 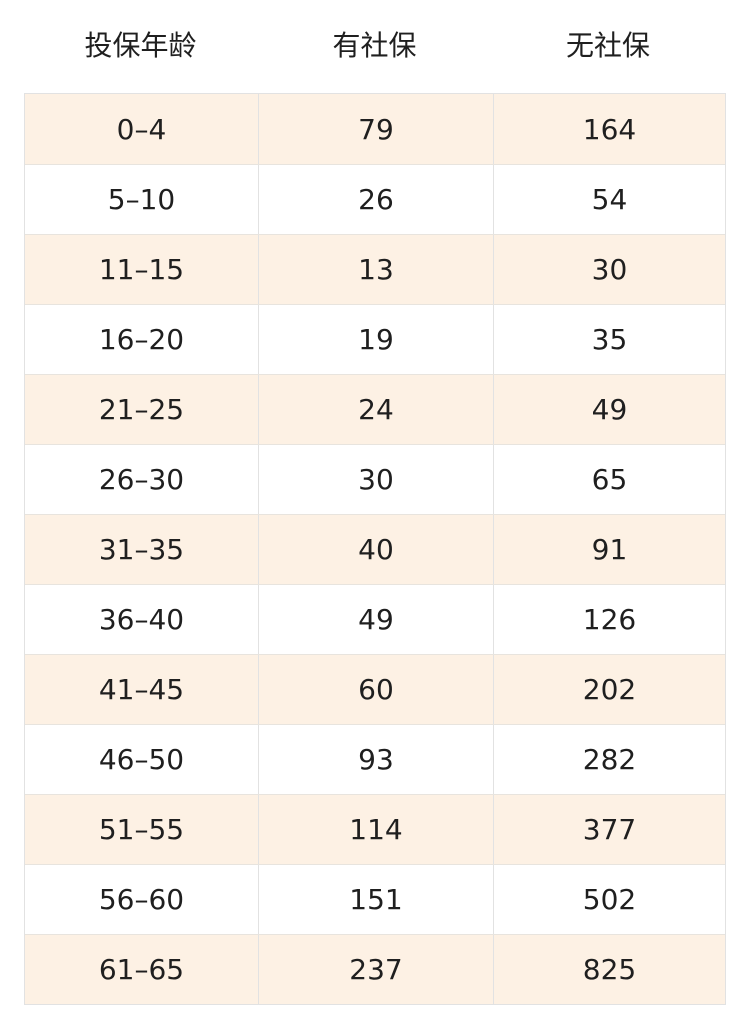 I want to click on age-cell: 21–25, so click(x=141, y=409).